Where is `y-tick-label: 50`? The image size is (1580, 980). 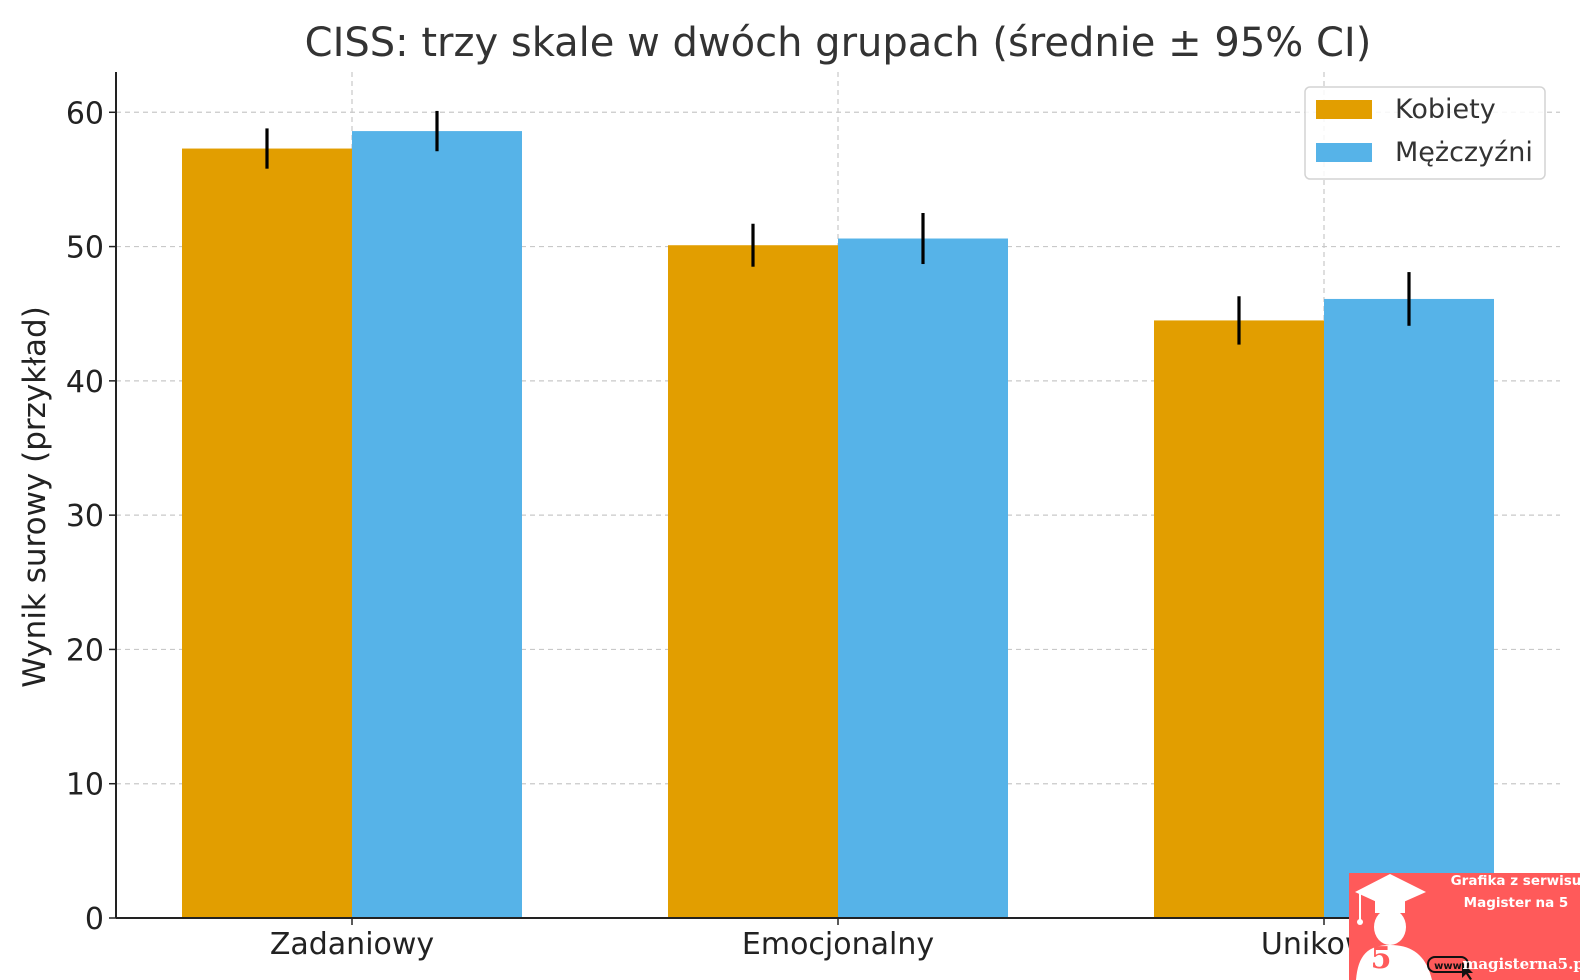 y-tick-label: 50 is located at coordinates (85, 248).